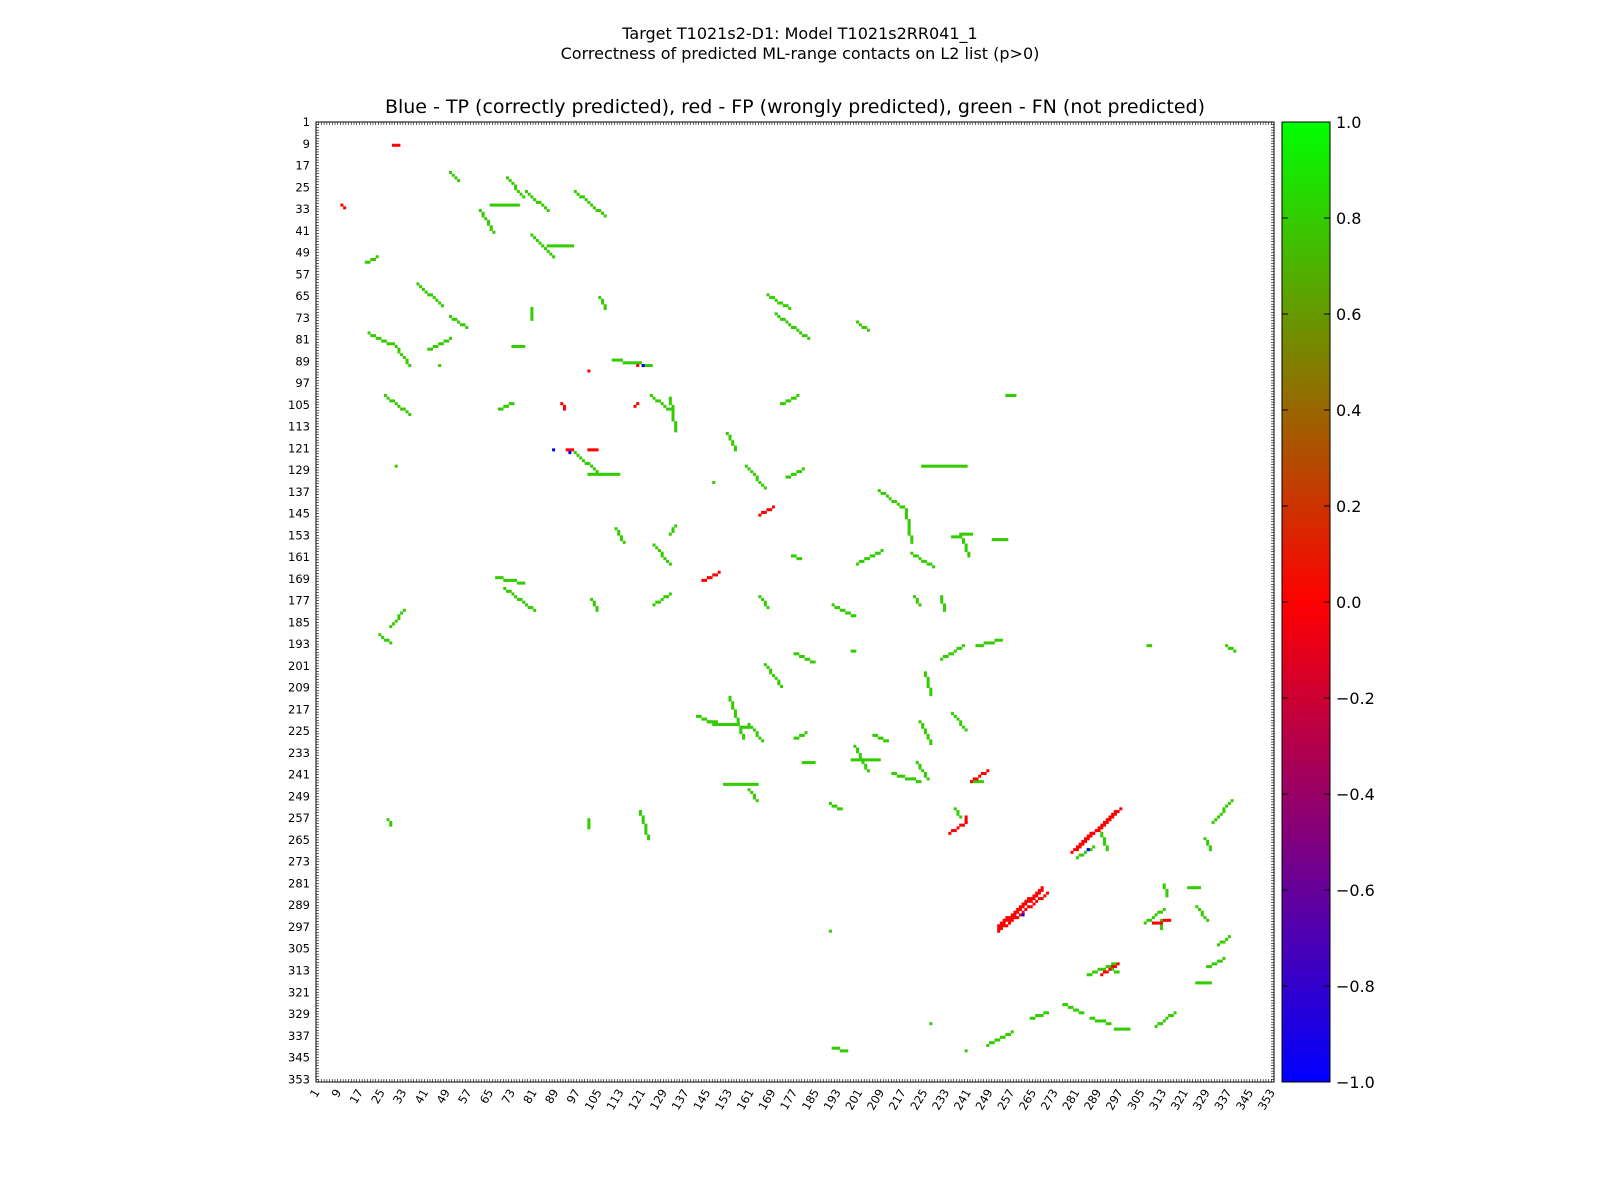  I want to click on x-tick-label: 185, so click(810, 1100).